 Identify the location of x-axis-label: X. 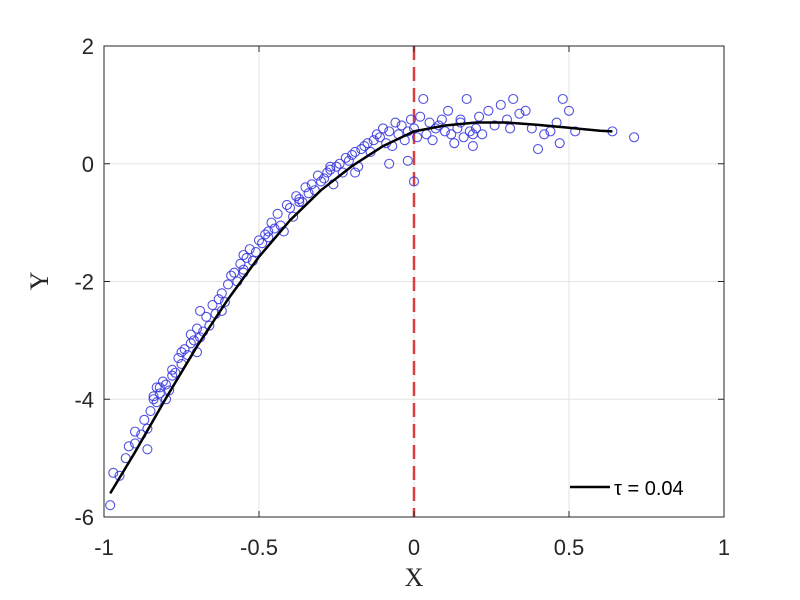
(414, 577).